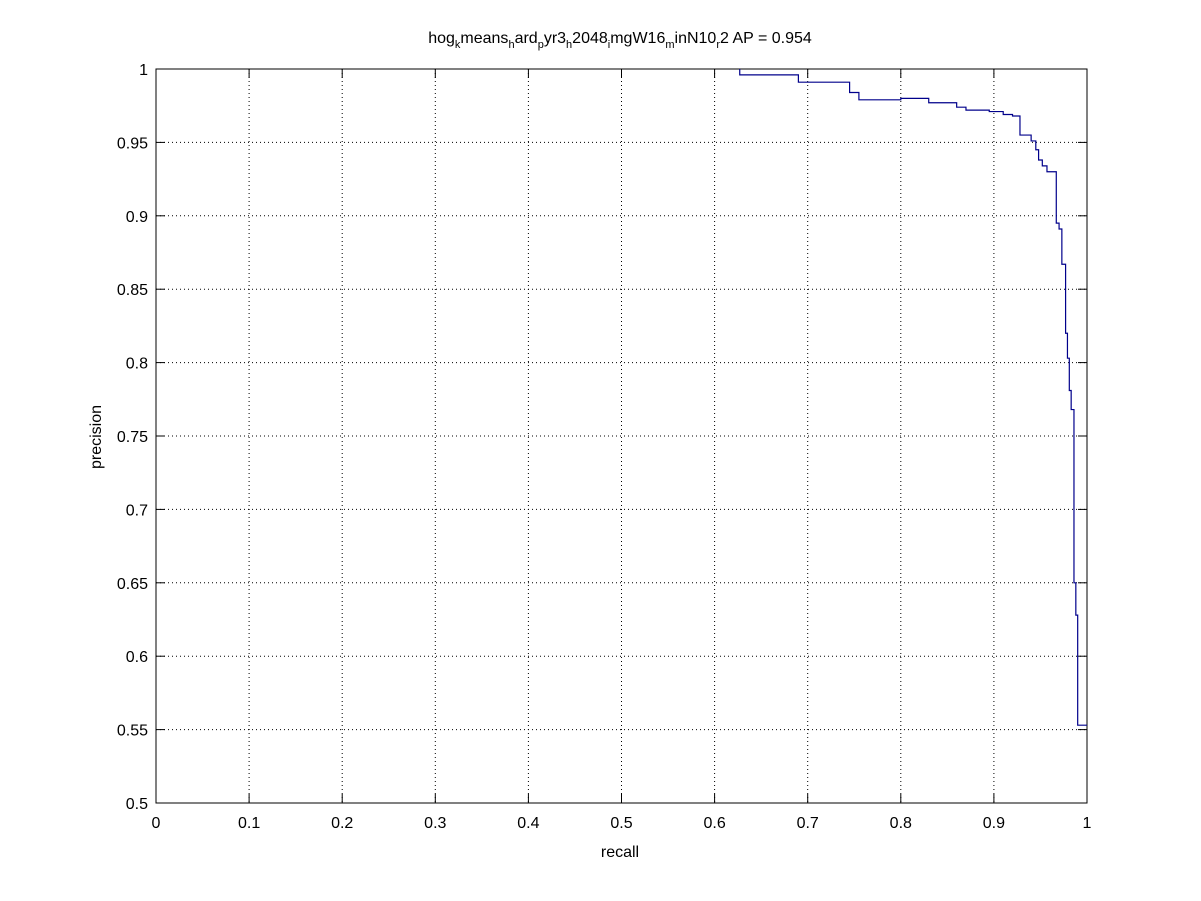 This screenshot has width=1201, height=901. Describe the element at coordinates (132, 143) in the screenshot. I see `y-tick-label: 0.95` at that location.